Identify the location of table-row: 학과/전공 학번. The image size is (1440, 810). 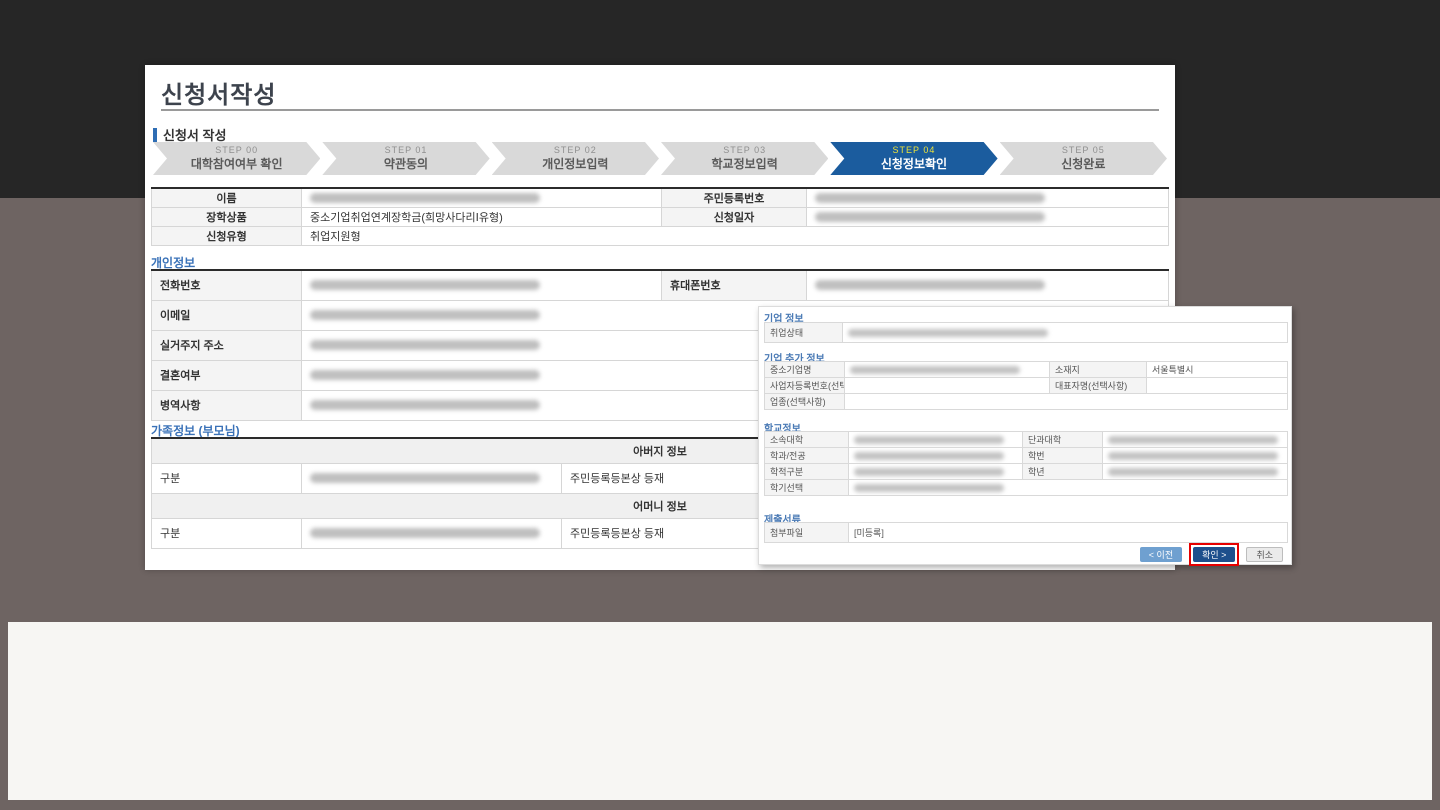
(1026, 455).